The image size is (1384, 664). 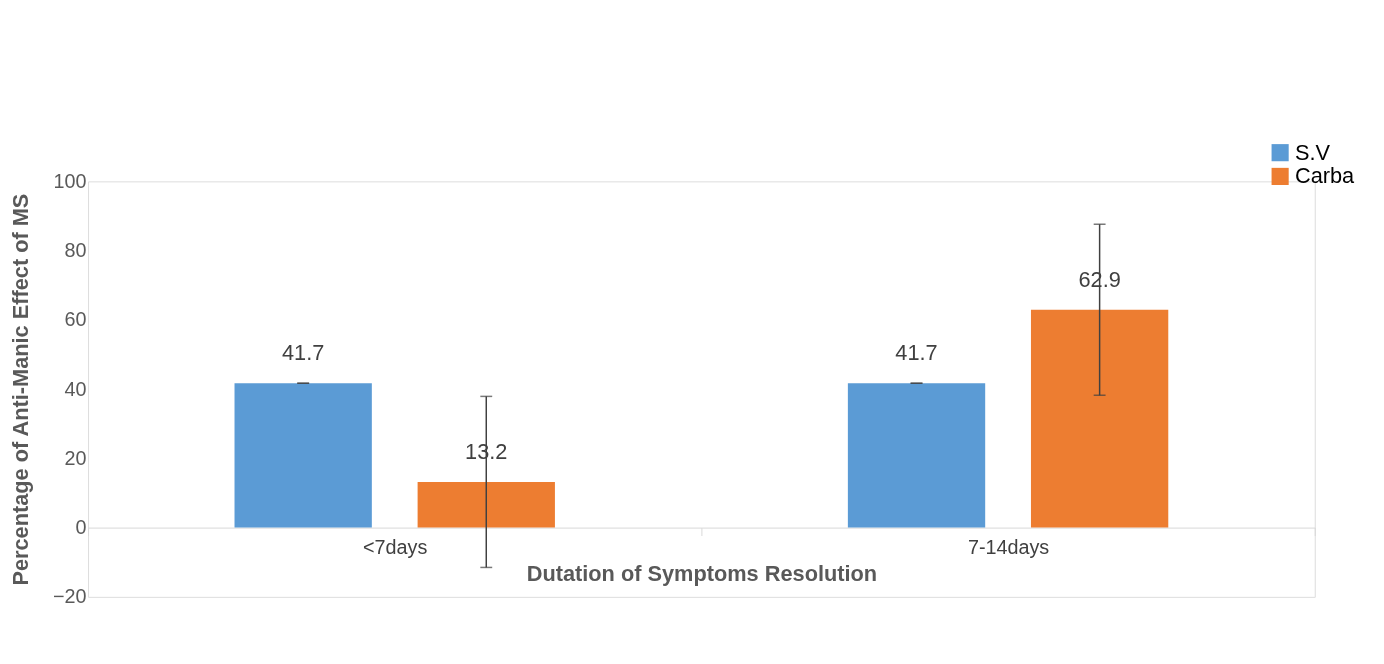 What do you see at coordinates (75, 388) in the screenshot?
I see `y-tick-label: 40` at bounding box center [75, 388].